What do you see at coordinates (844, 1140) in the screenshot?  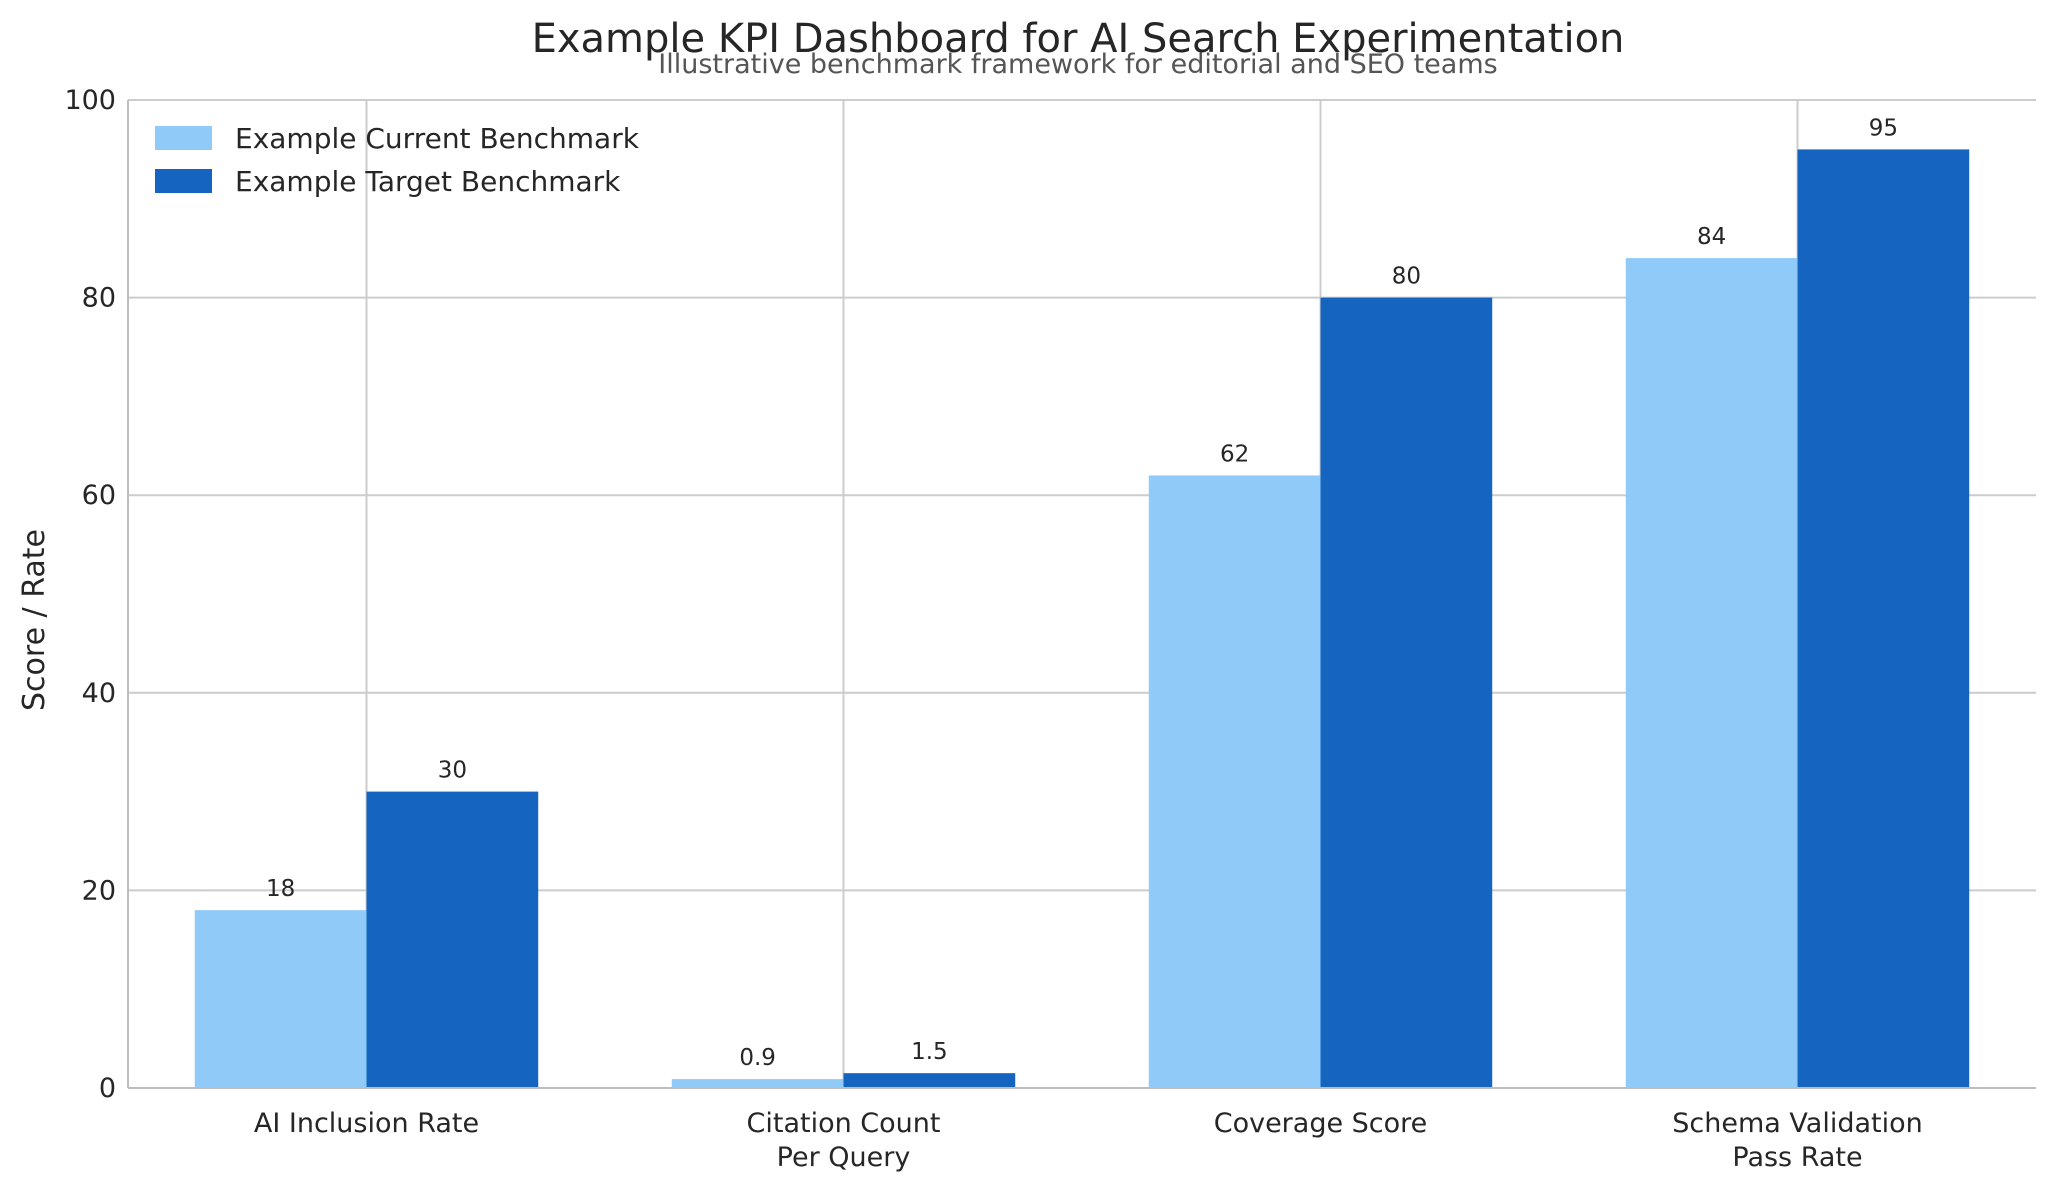 I see `x-tick-label: Citation Count Per Query` at bounding box center [844, 1140].